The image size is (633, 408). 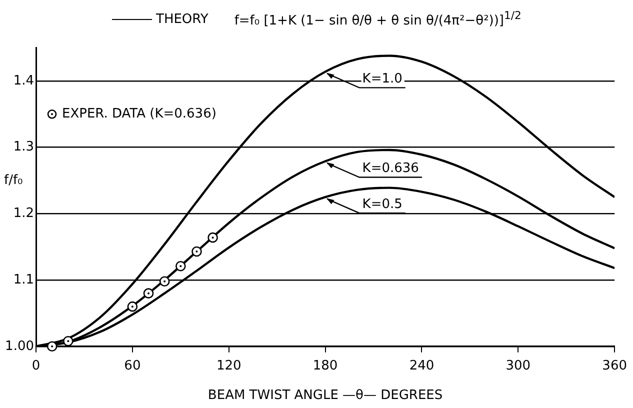 What do you see at coordinates (182, 19) in the screenshot?
I see `chart-title: THEORY` at bounding box center [182, 19].